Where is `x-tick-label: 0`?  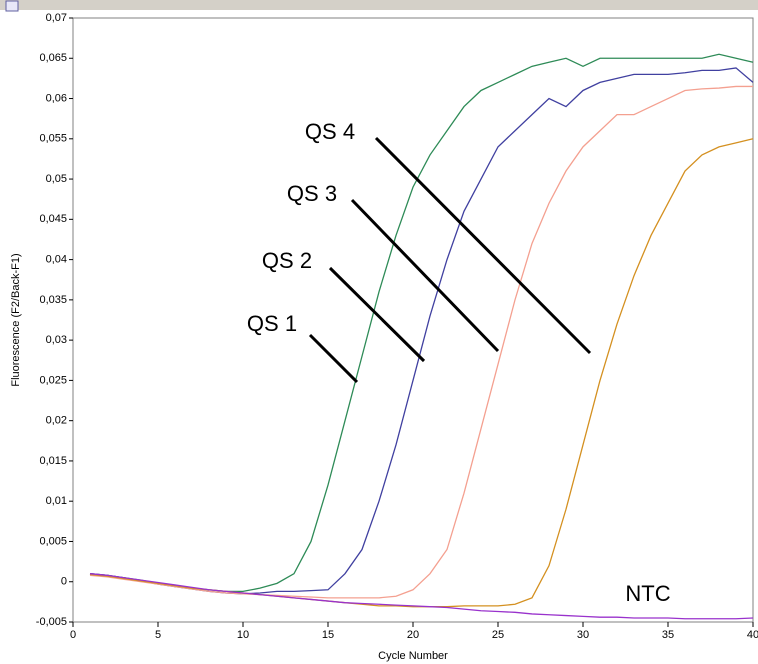 x-tick-label: 0 is located at coordinates (73, 635).